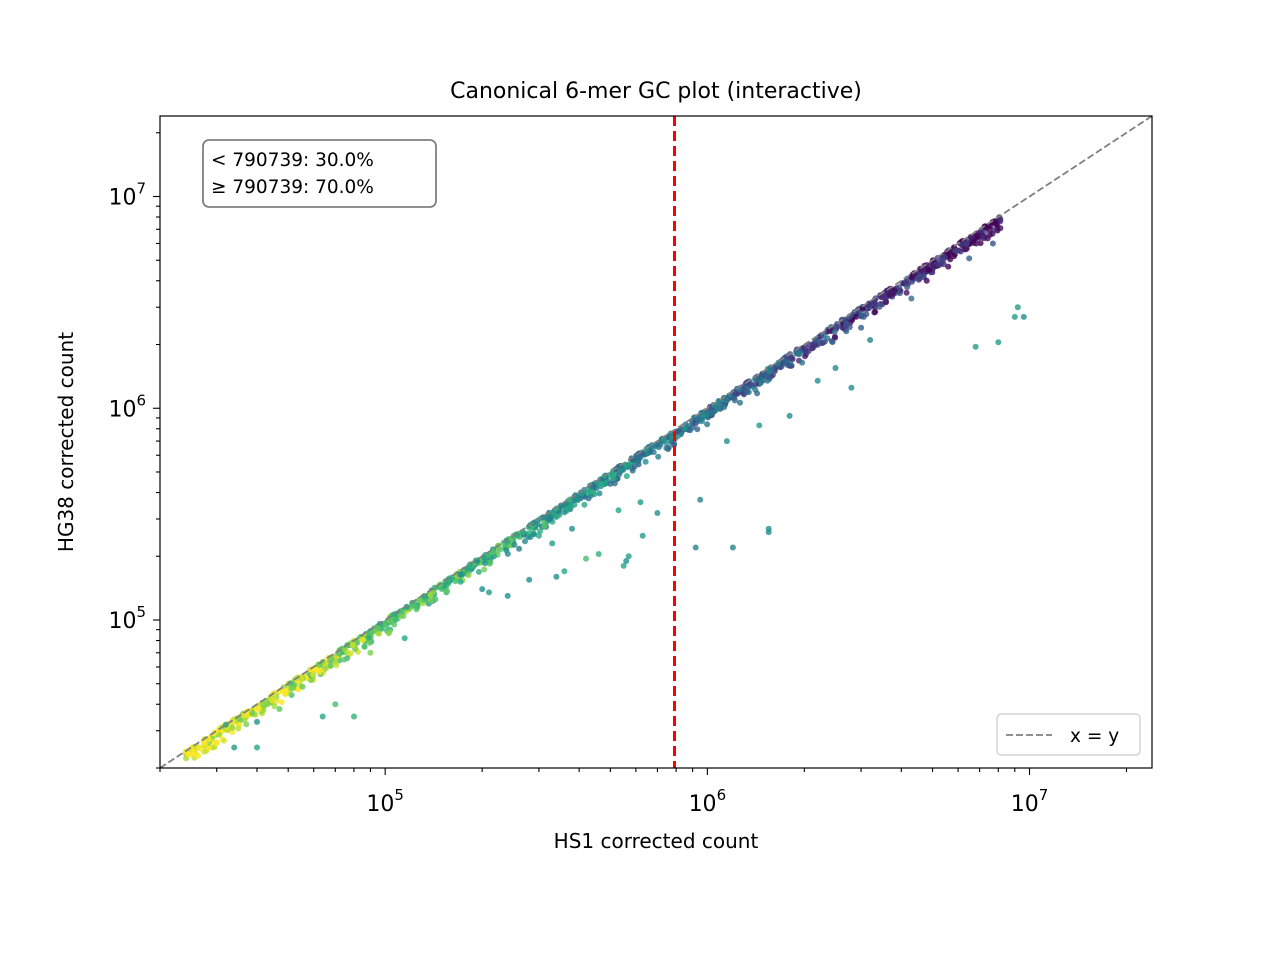 The image size is (1280, 960). I want to click on legend: x = y, so click(1068, 734).